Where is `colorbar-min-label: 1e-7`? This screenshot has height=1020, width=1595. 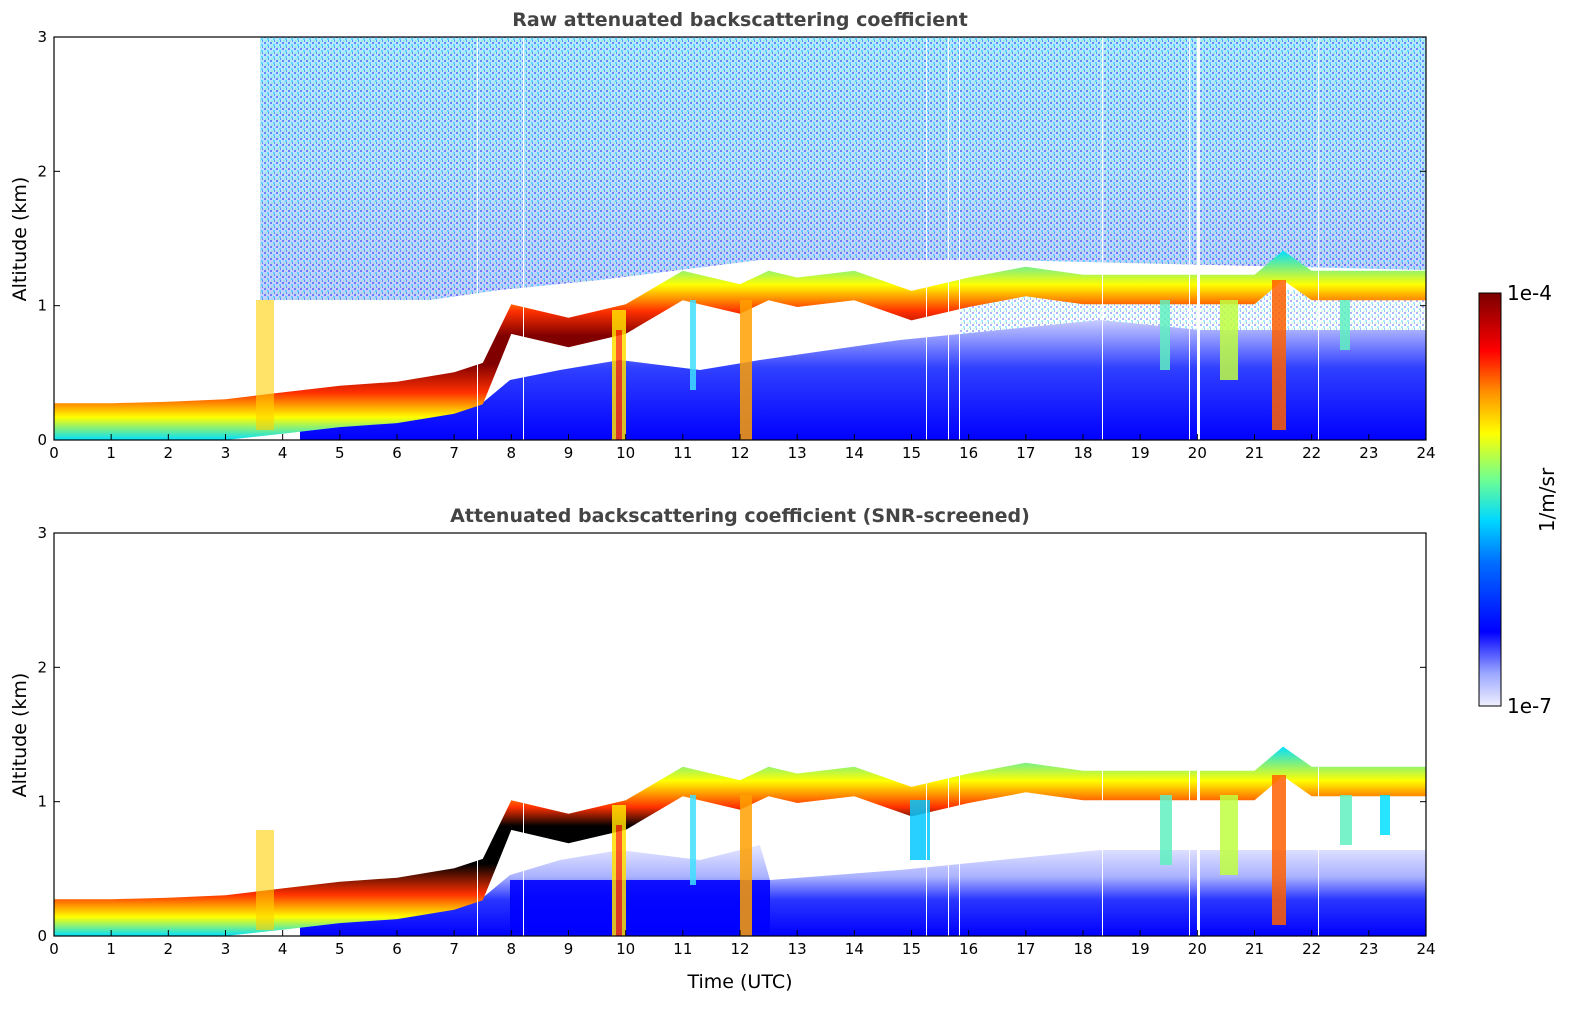
colorbar-min-label: 1e-7 is located at coordinates (1529, 706).